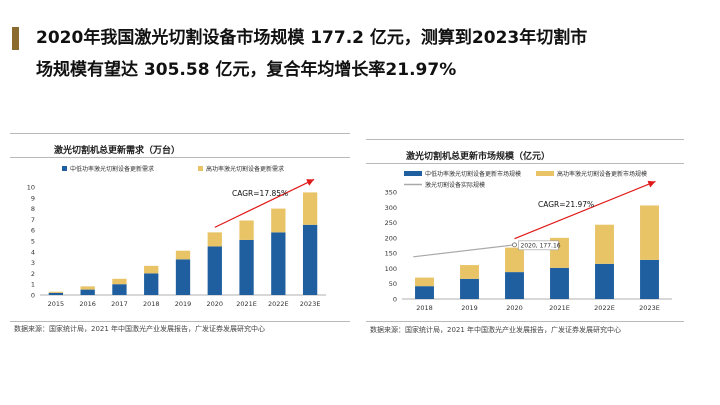 The image size is (720, 405). What do you see at coordinates (393, 284) in the screenshot?
I see `y-tick-label: 50` at bounding box center [393, 284].